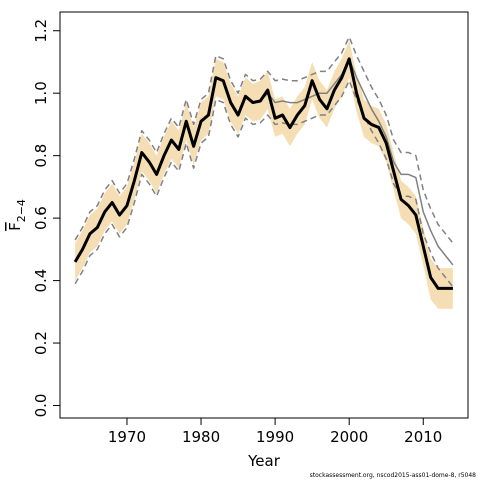 The height and width of the screenshot is (480, 480). I want to click on y-tick-label: 1.0, so click(41, 93).